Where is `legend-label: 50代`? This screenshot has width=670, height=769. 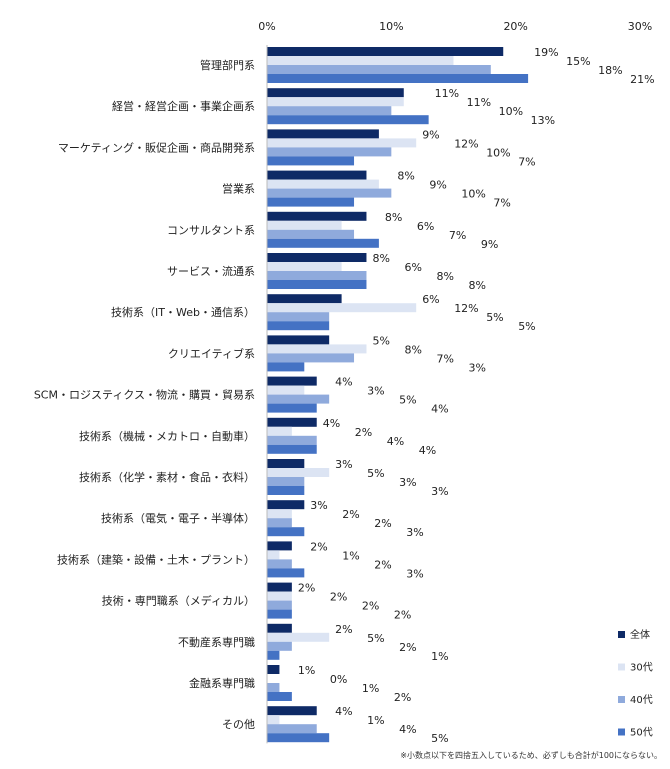 legend-label: 50代 is located at coordinates (641, 733).